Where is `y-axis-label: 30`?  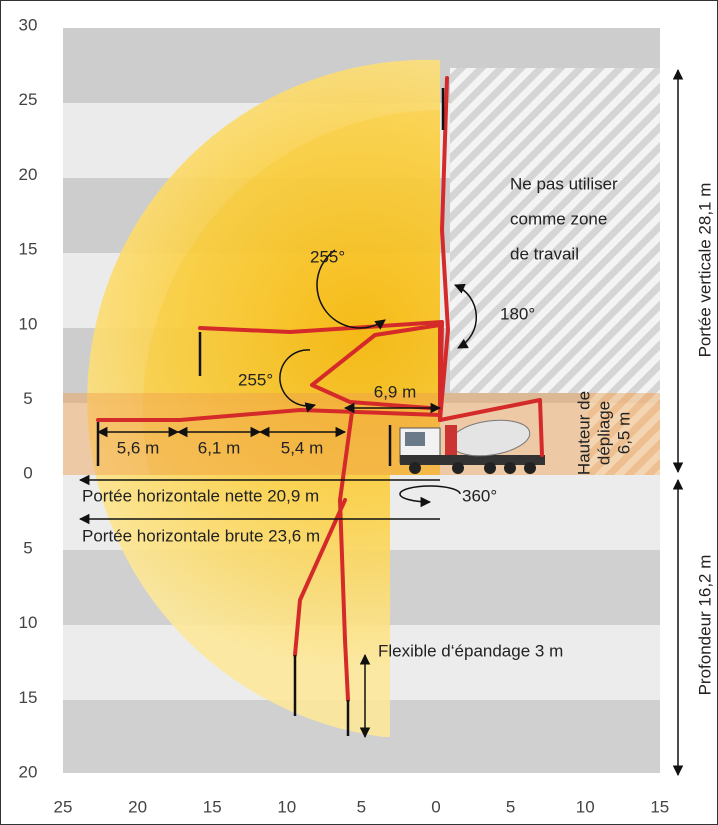
y-axis-label: 30 is located at coordinates (28, 24).